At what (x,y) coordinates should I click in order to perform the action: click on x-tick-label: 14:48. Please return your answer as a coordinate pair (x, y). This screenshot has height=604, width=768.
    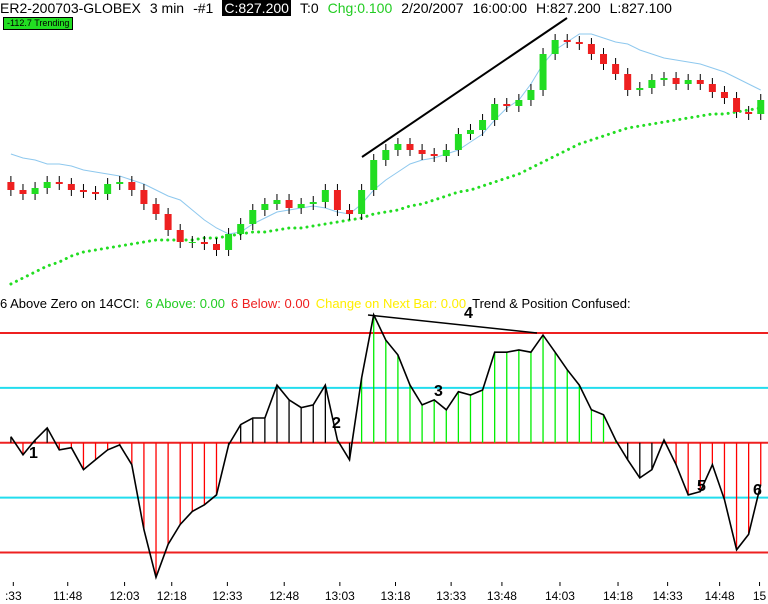
    Looking at the image, I should click on (720, 596).